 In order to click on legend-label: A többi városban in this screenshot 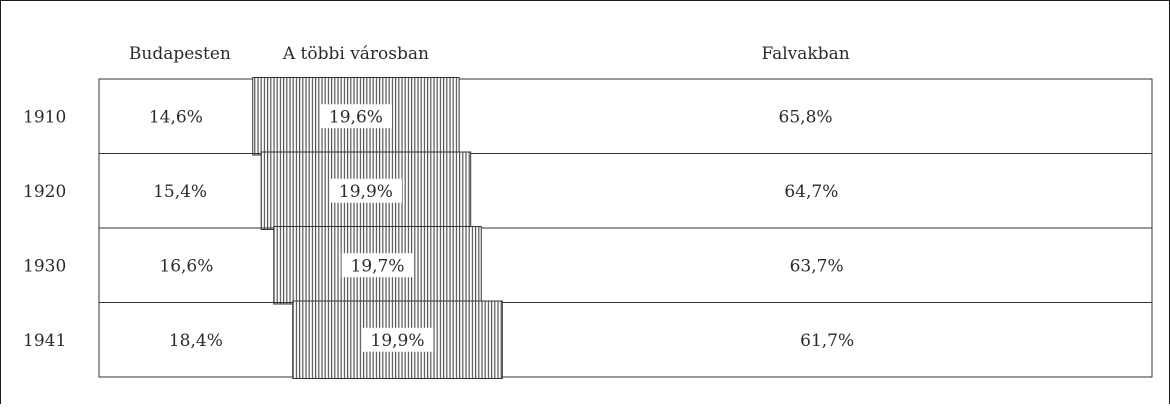, I will do `click(355, 54)`.